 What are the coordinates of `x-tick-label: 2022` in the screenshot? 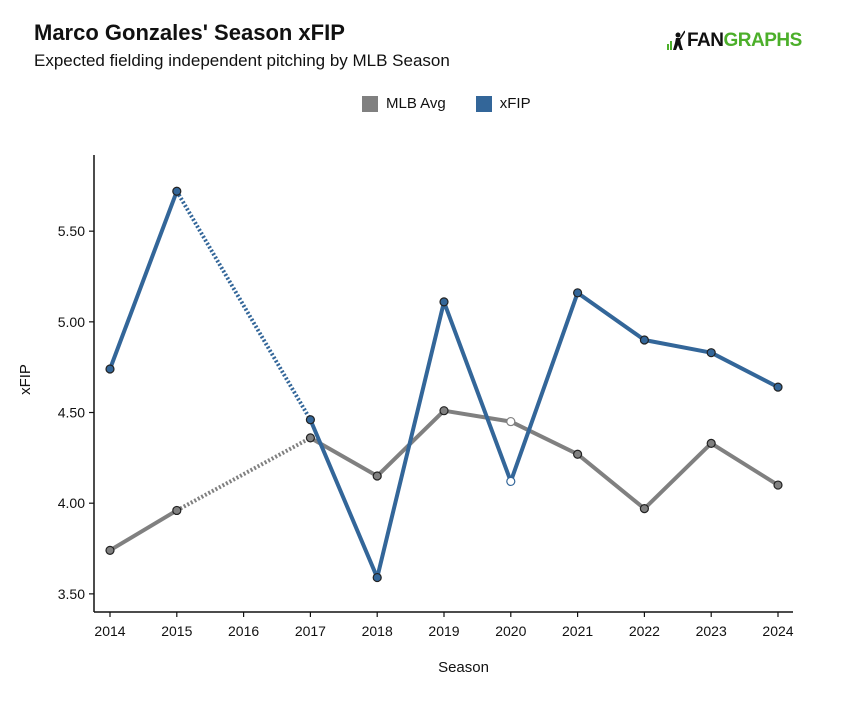 It's located at (644, 631).